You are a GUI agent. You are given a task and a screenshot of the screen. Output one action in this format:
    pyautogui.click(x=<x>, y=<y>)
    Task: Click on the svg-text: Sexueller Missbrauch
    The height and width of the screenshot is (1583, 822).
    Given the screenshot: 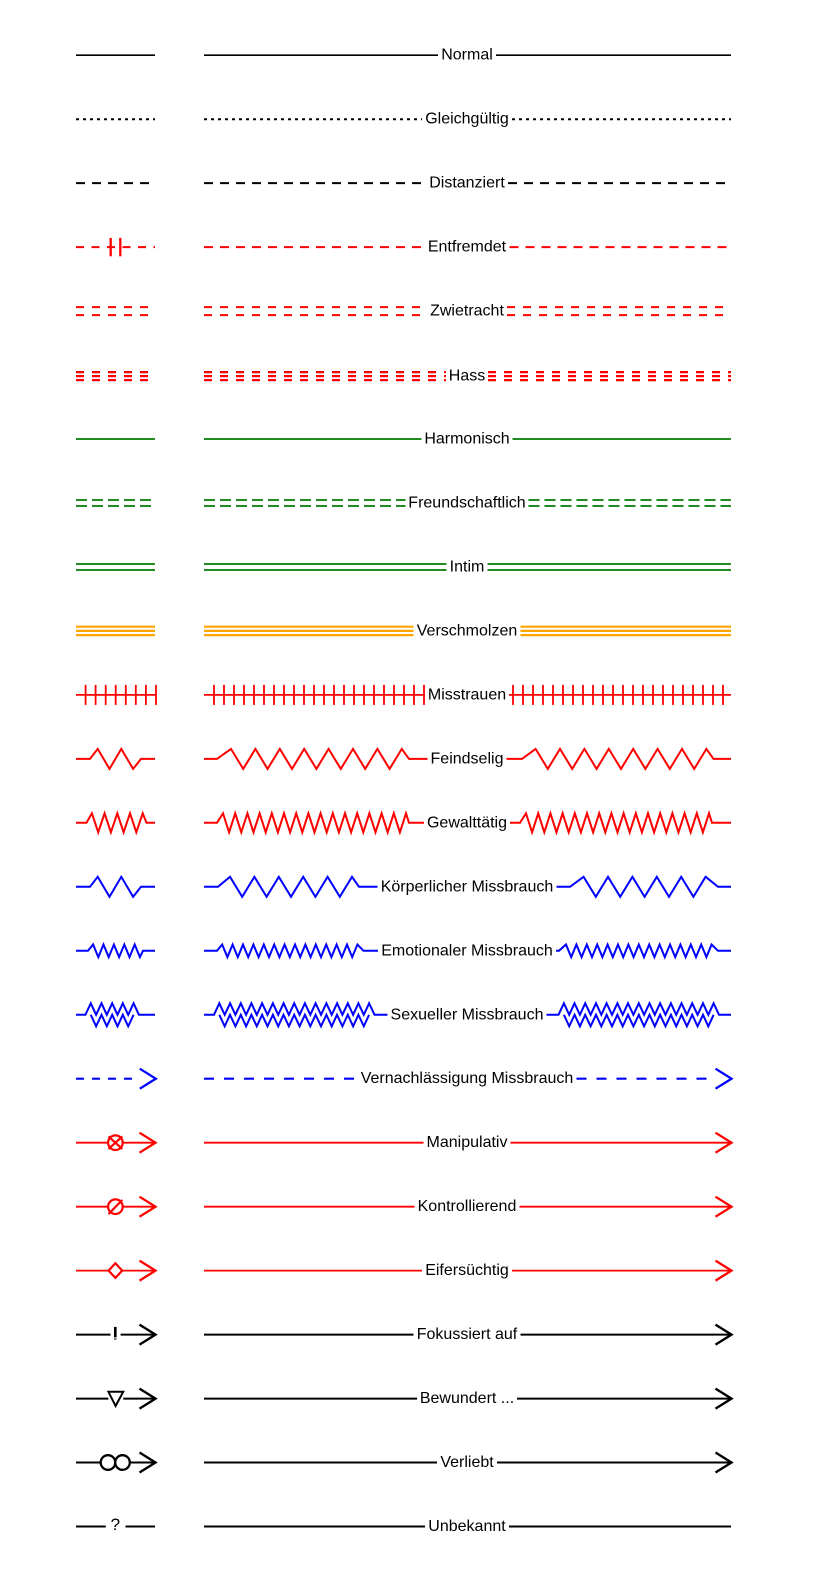 What is the action you would take?
    pyautogui.click(x=467, y=1014)
    